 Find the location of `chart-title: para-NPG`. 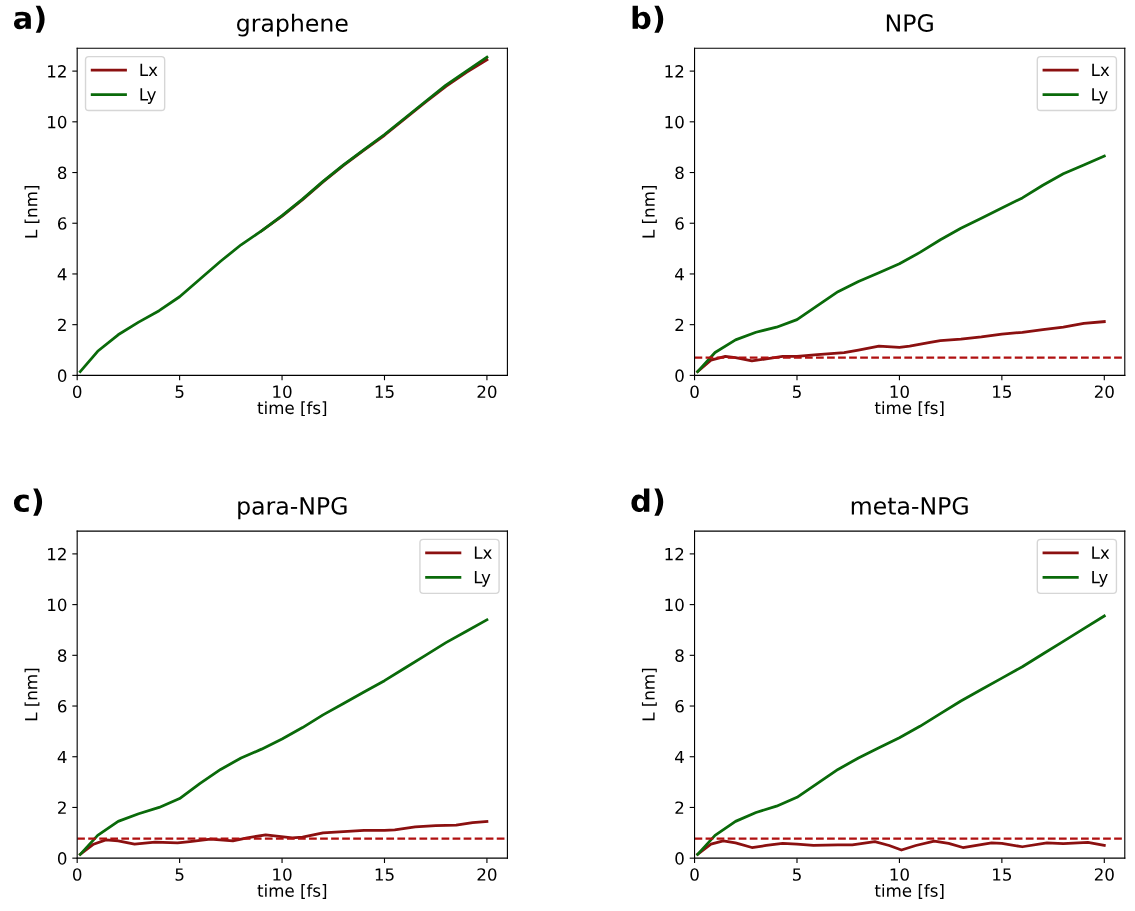

chart-title: para-NPG is located at coordinates (292, 508).